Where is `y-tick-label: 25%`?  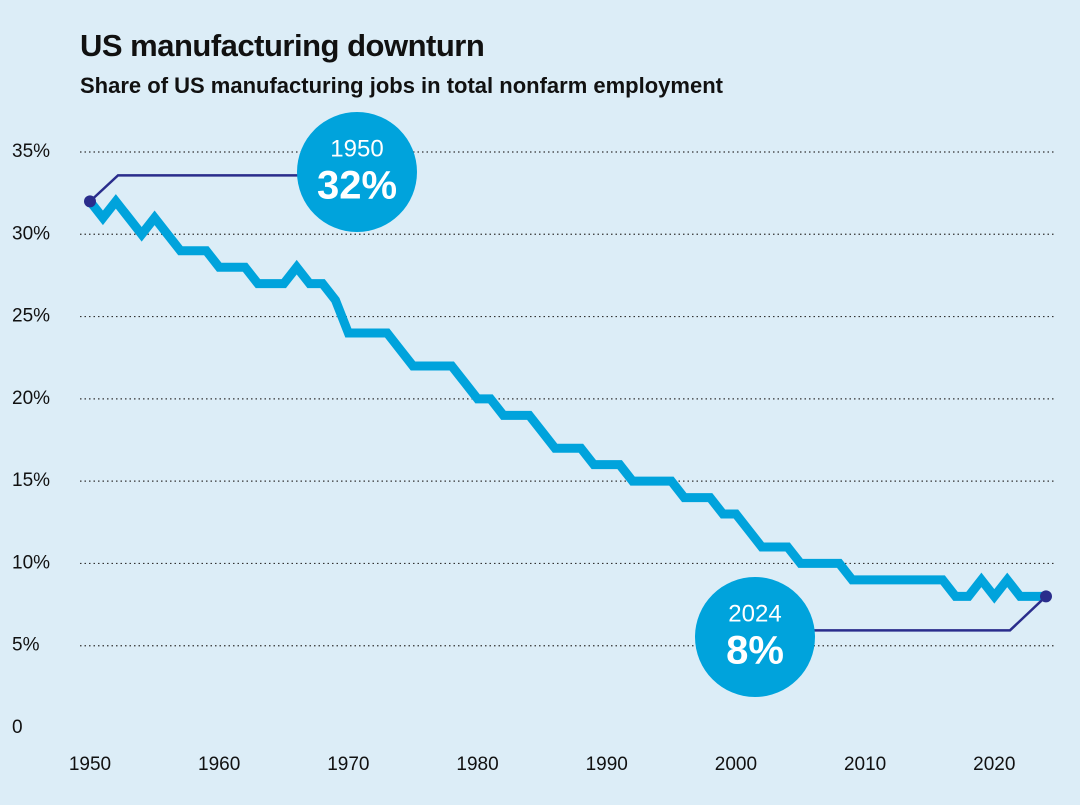
y-tick-label: 25% is located at coordinates (31, 316).